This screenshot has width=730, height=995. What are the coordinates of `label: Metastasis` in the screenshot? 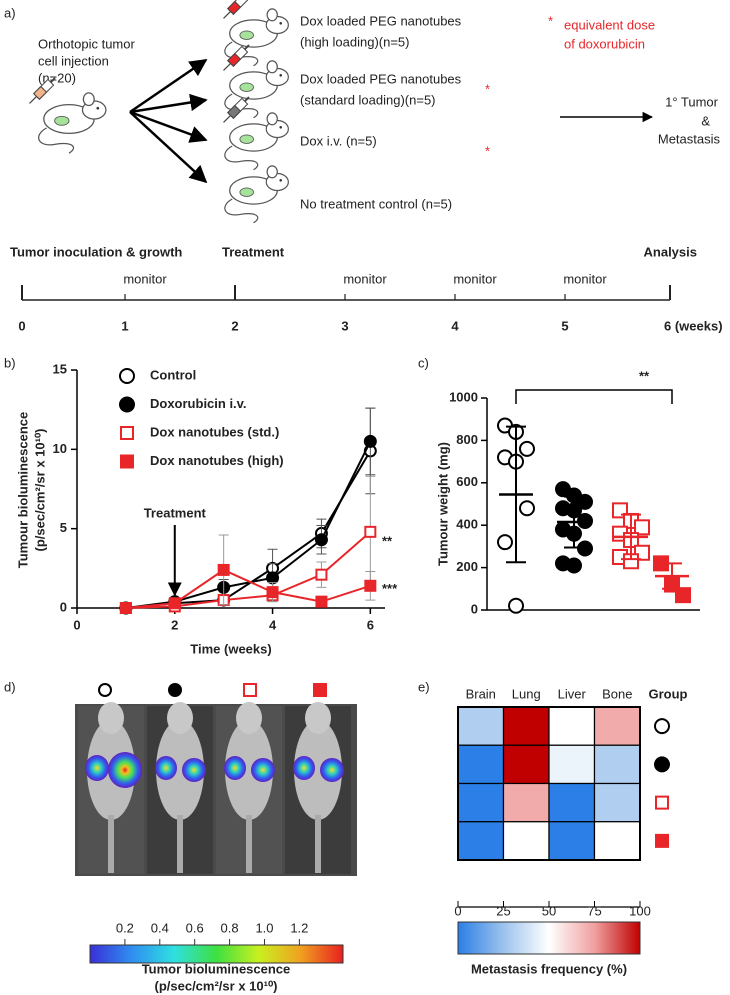 It's located at (689, 138).